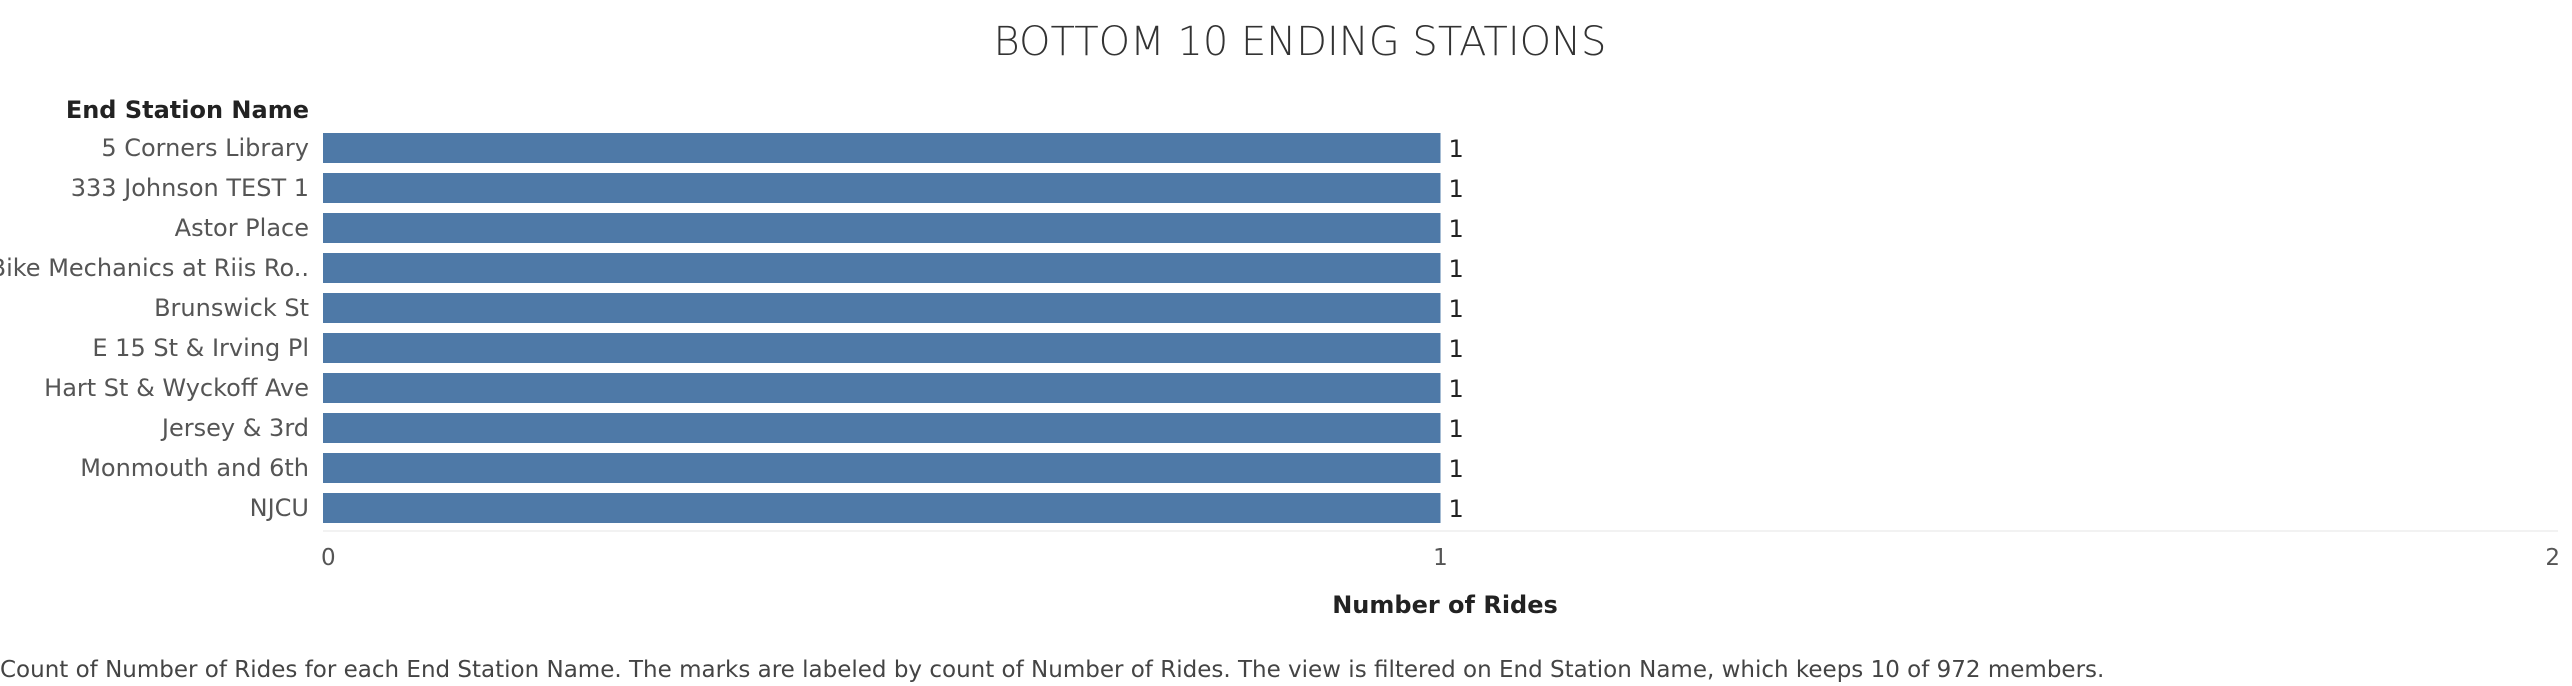 This screenshot has width=2572, height=686. What do you see at coordinates (1440, 558) in the screenshot?
I see `x-tick-label: 1` at bounding box center [1440, 558].